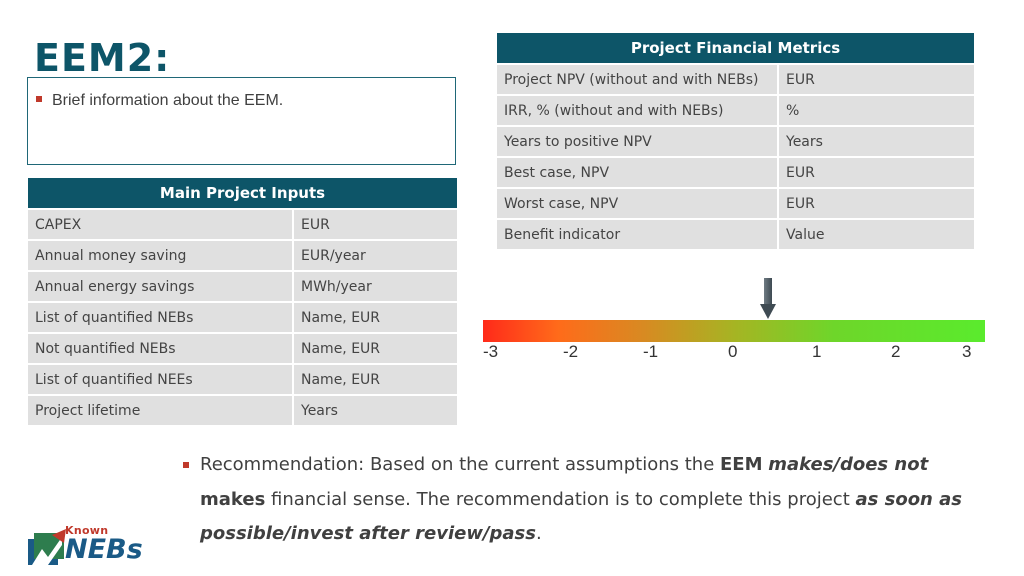  What do you see at coordinates (374, 286) in the screenshot?
I see `row-unit: MWh/year` at bounding box center [374, 286].